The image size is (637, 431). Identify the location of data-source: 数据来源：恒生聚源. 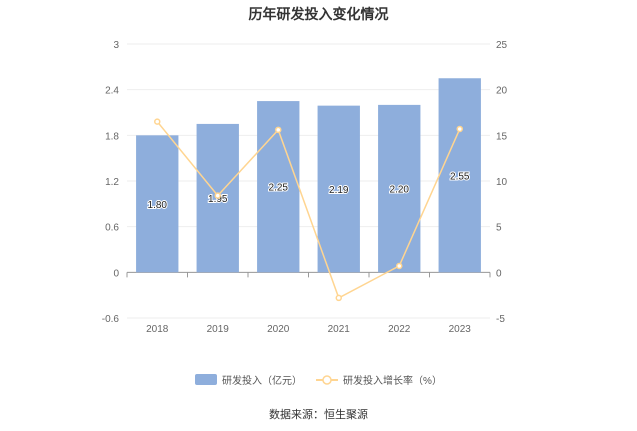
(318, 415).